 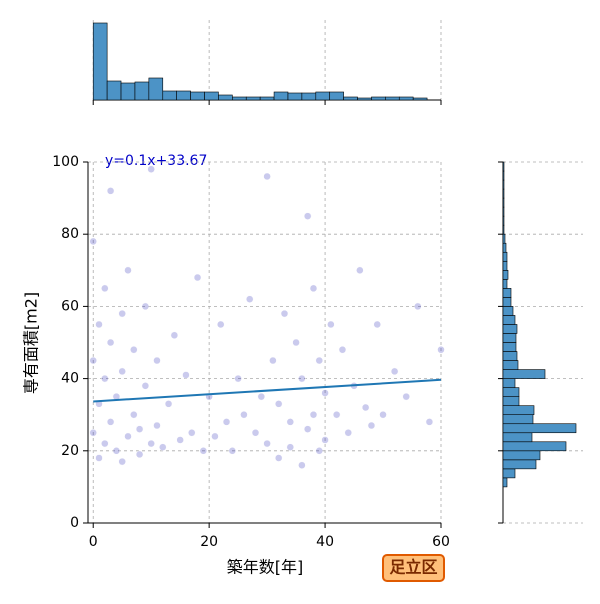 I want to click on badge: 足立区, so click(x=413, y=567).